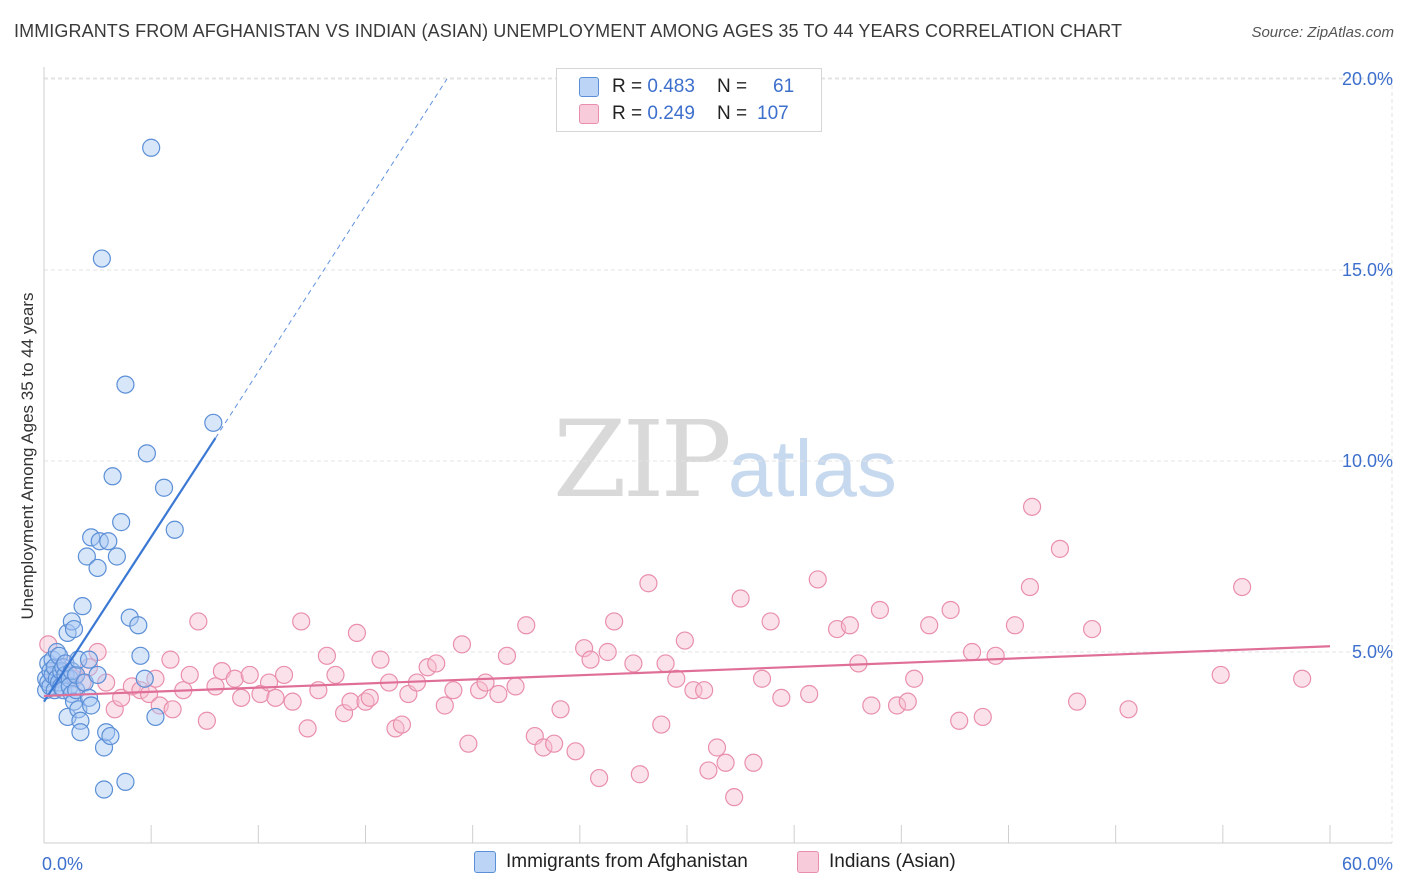 The width and height of the screenshot is (1406, 892). Describe the element at coordinates (725, 459) in the screenshot. I see `zipatlas-watermark: ZIPatlas` at that location.